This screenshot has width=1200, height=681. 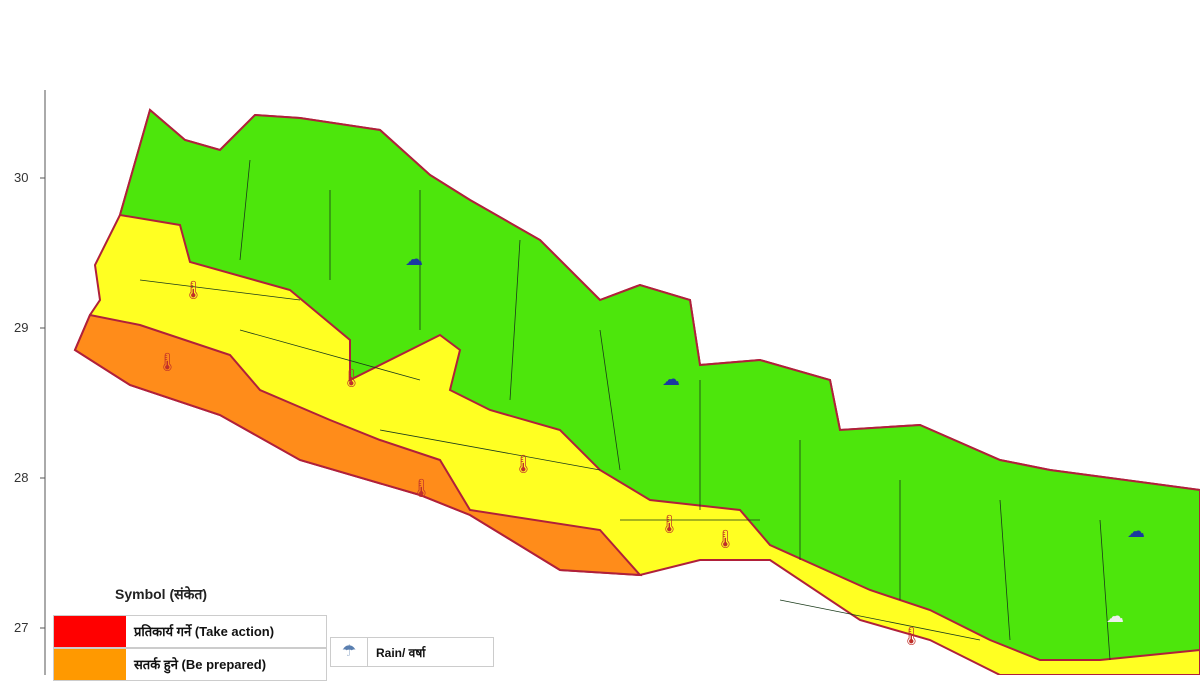 What do you see at coordinates (161, 594) in the screenshot?
I see `legend-title: Symbol (संकेत)` at bounding box center [161, 594].